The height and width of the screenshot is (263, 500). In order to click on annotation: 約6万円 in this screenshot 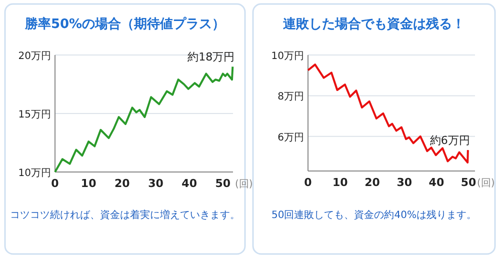, I will do `click(450, 141)`.